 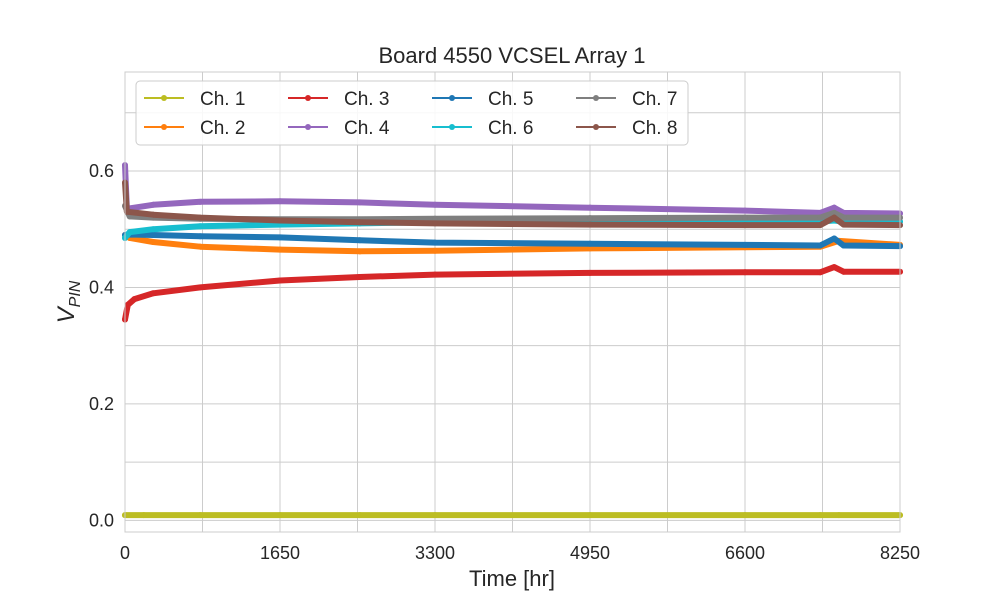 What do you see at coordinates (101, 171) in the screenshot?
I see `y-tick-label: 0.6` at bounding box center [101, 171].